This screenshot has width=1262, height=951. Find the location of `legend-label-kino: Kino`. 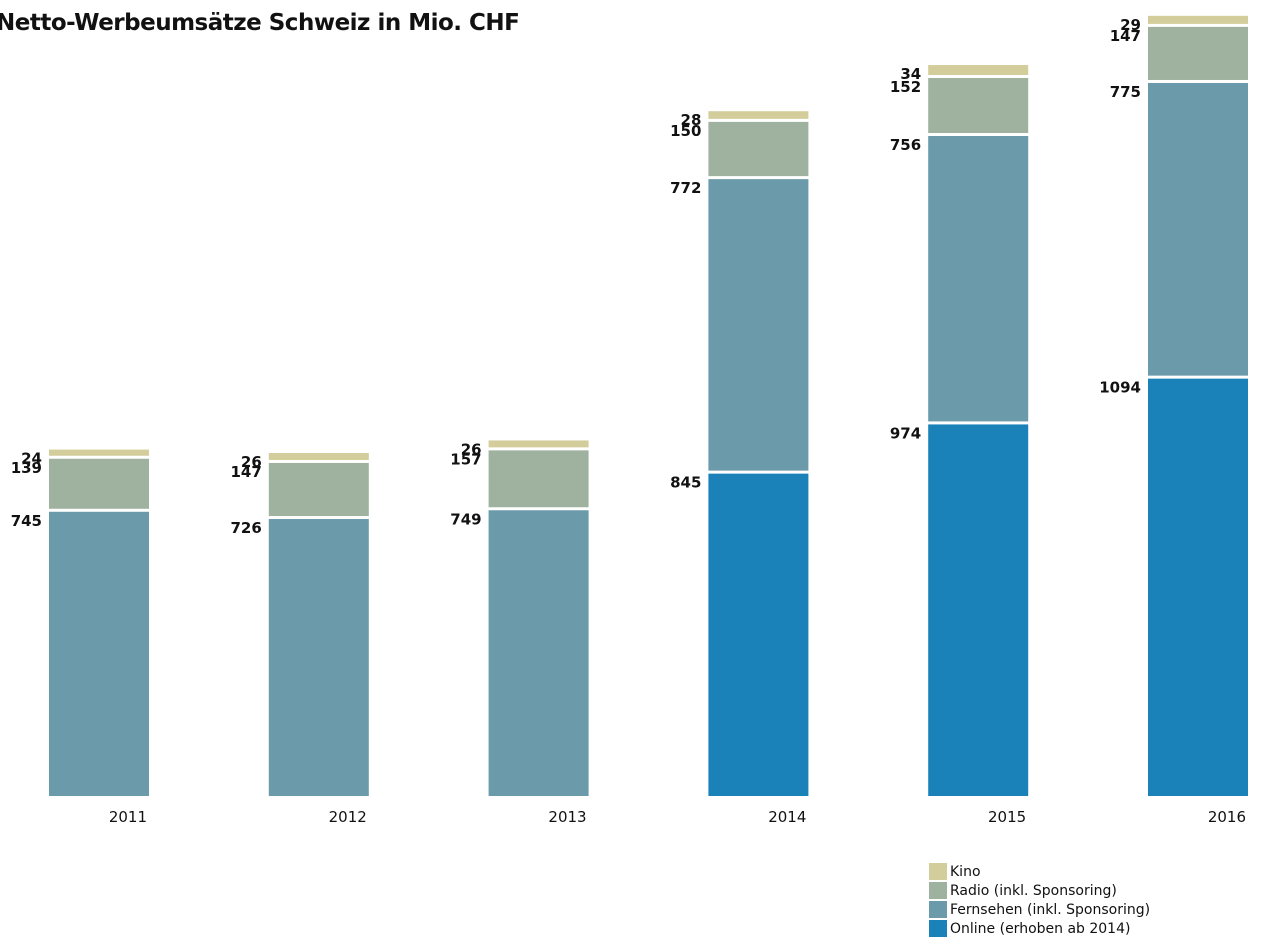

legend-label-kino: Kino is located at coordinates (965, 871).